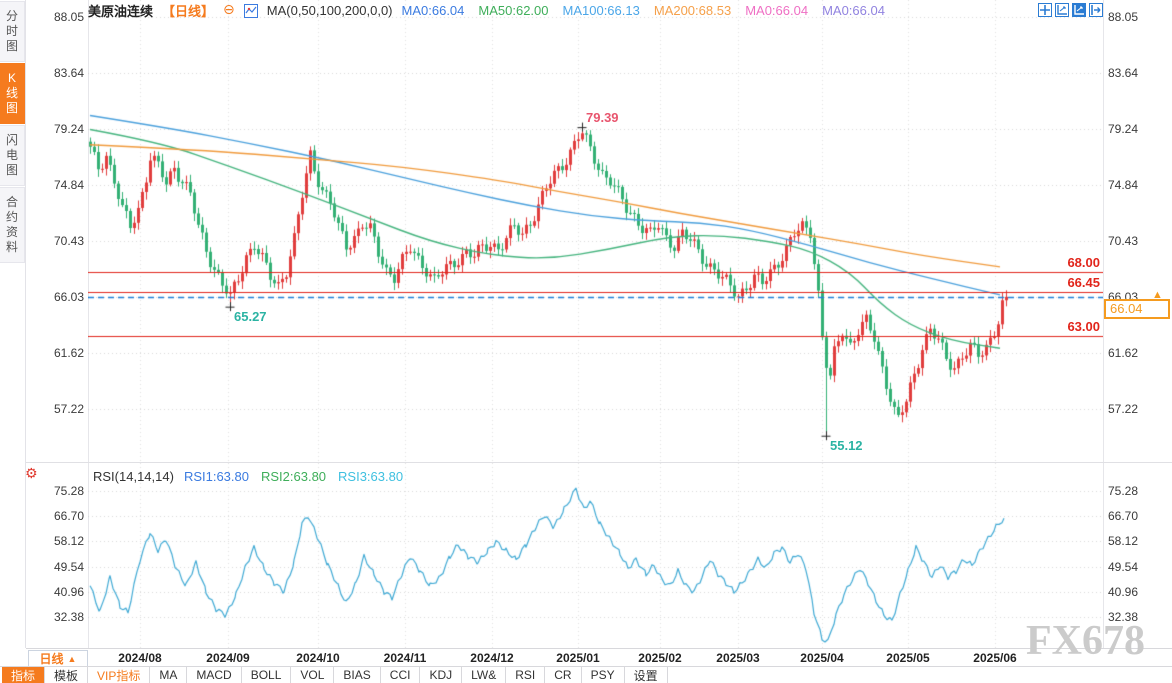  I want to click on ma0-value: MA0:66.04, so click(433, 10).